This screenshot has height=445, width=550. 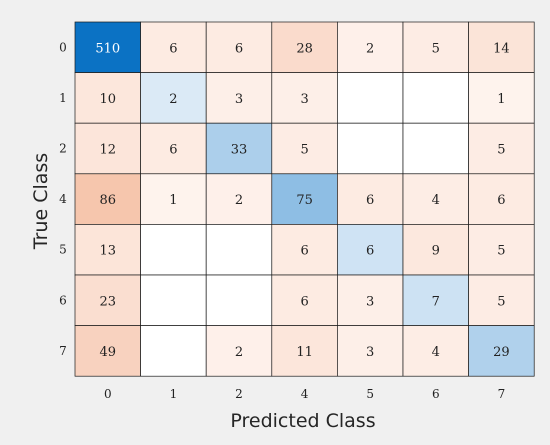 What do you see at coordinates (436, 394) in the screenshot?
I see `column-tick-label: 6` at bounding box center [436, 394].